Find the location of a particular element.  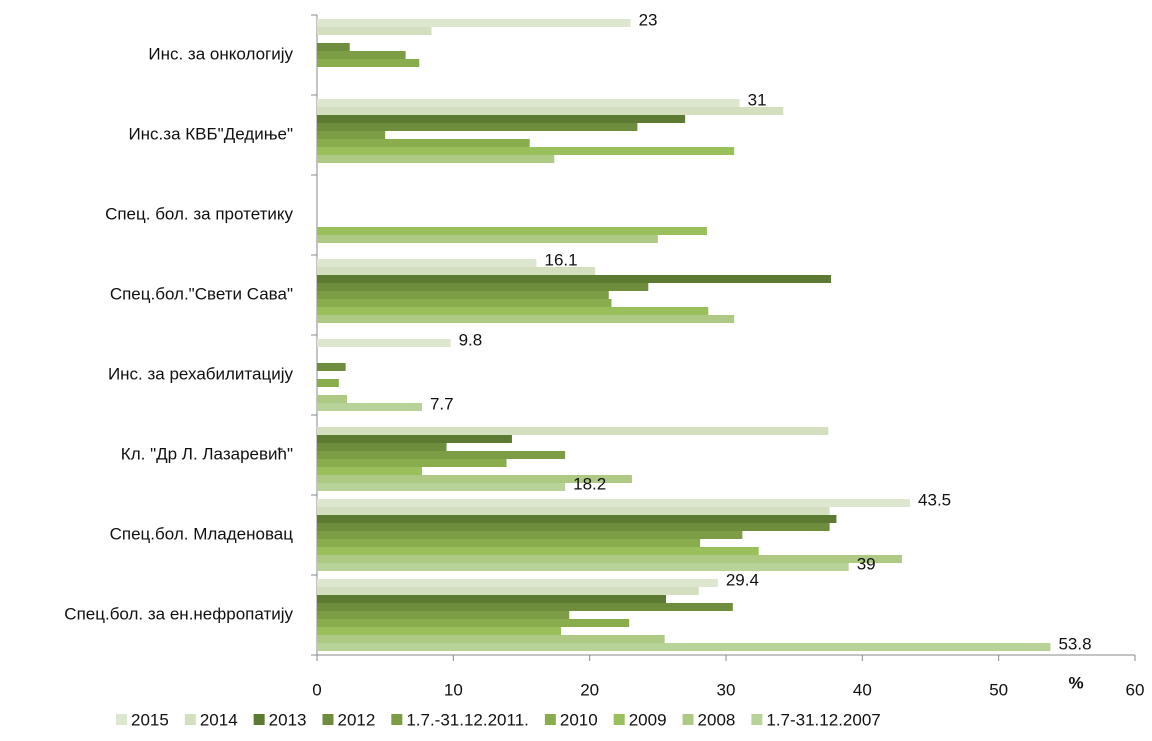

x-tick-label: 10 is located at coordinates (453, 689).